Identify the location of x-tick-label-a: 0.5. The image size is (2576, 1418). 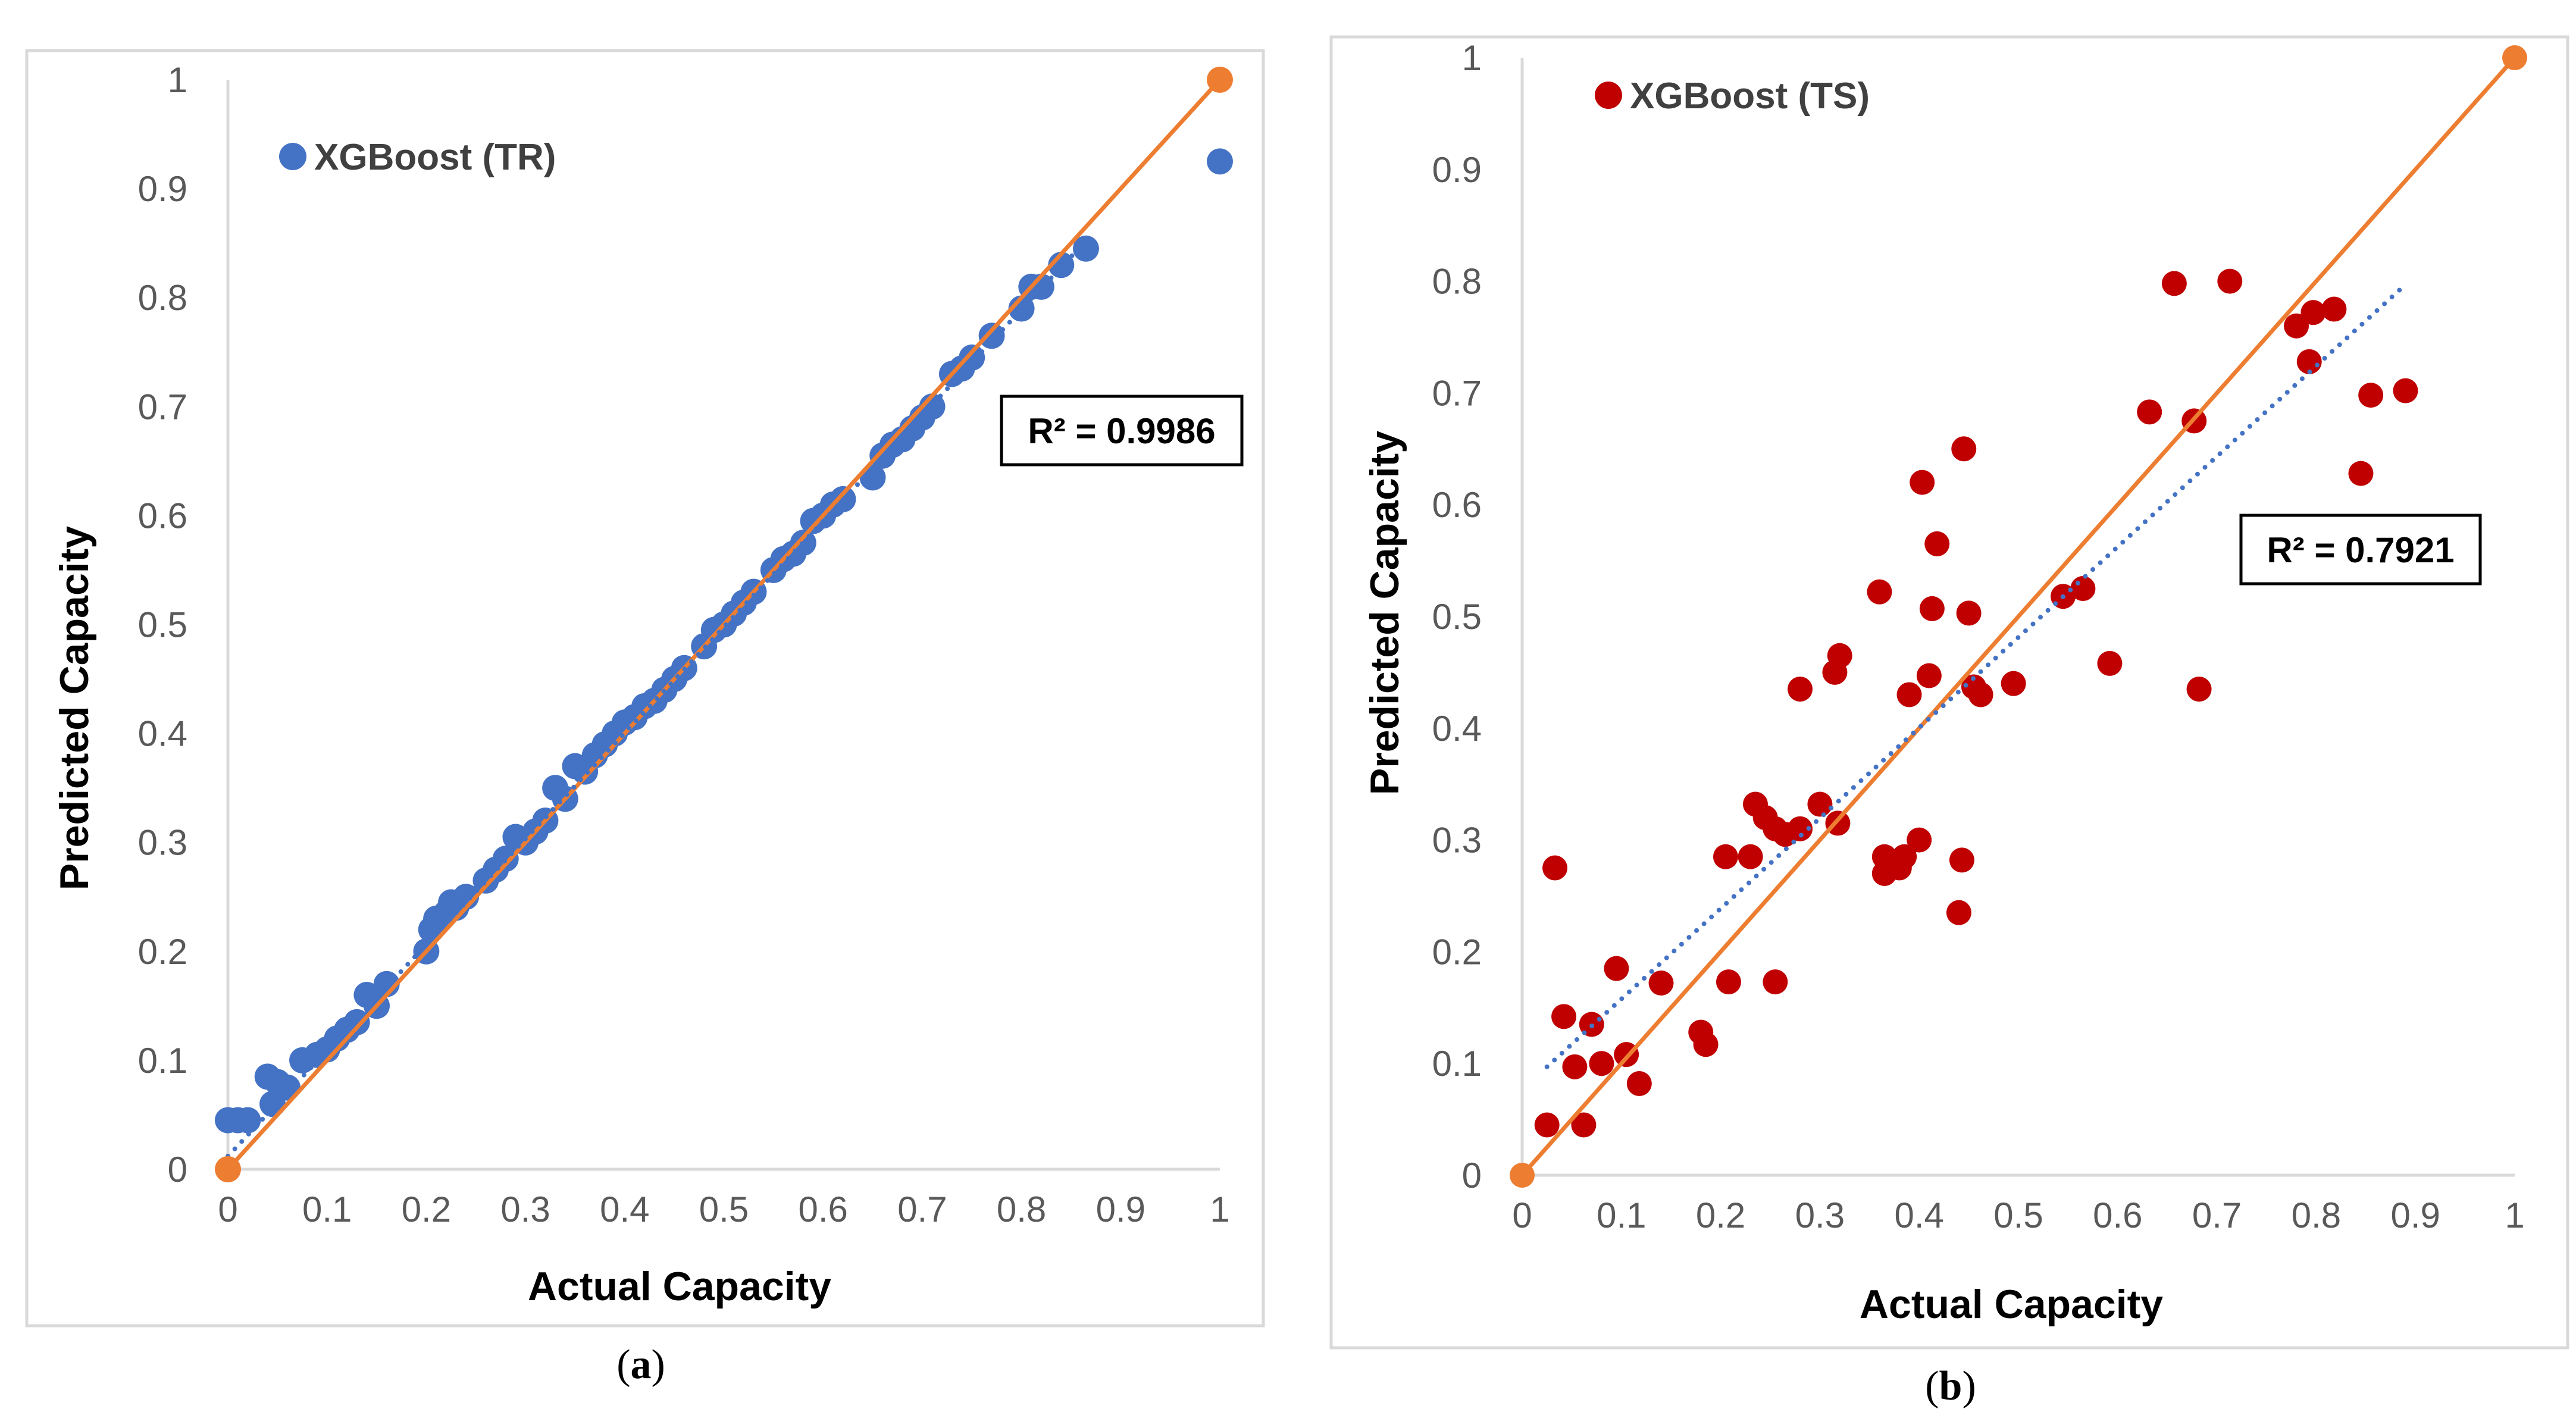
(724, 1209).